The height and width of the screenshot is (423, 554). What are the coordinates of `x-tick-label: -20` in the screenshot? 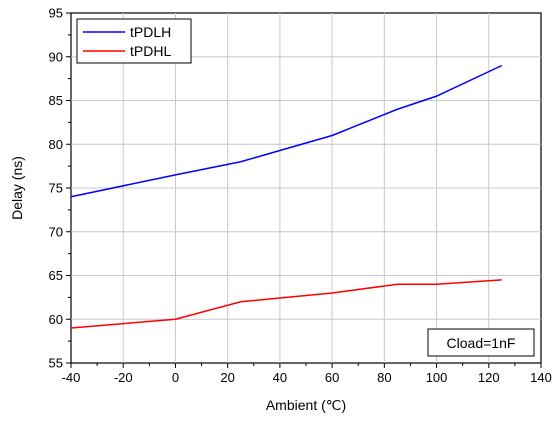 It's located at (123, 377).